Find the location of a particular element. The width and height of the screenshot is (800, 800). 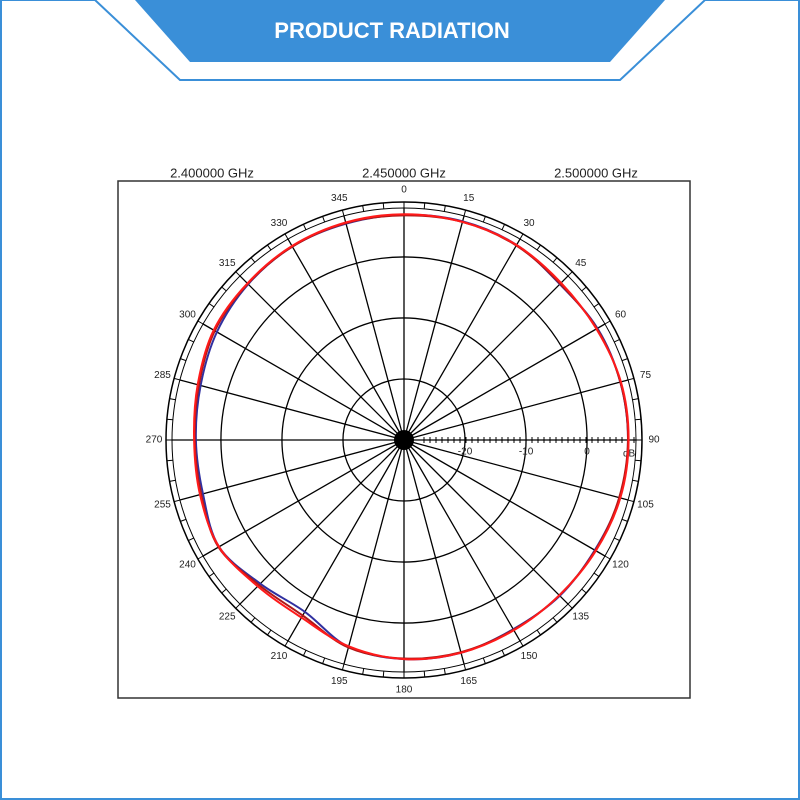

angle-label: 240 is located at coordinates (187, 565).